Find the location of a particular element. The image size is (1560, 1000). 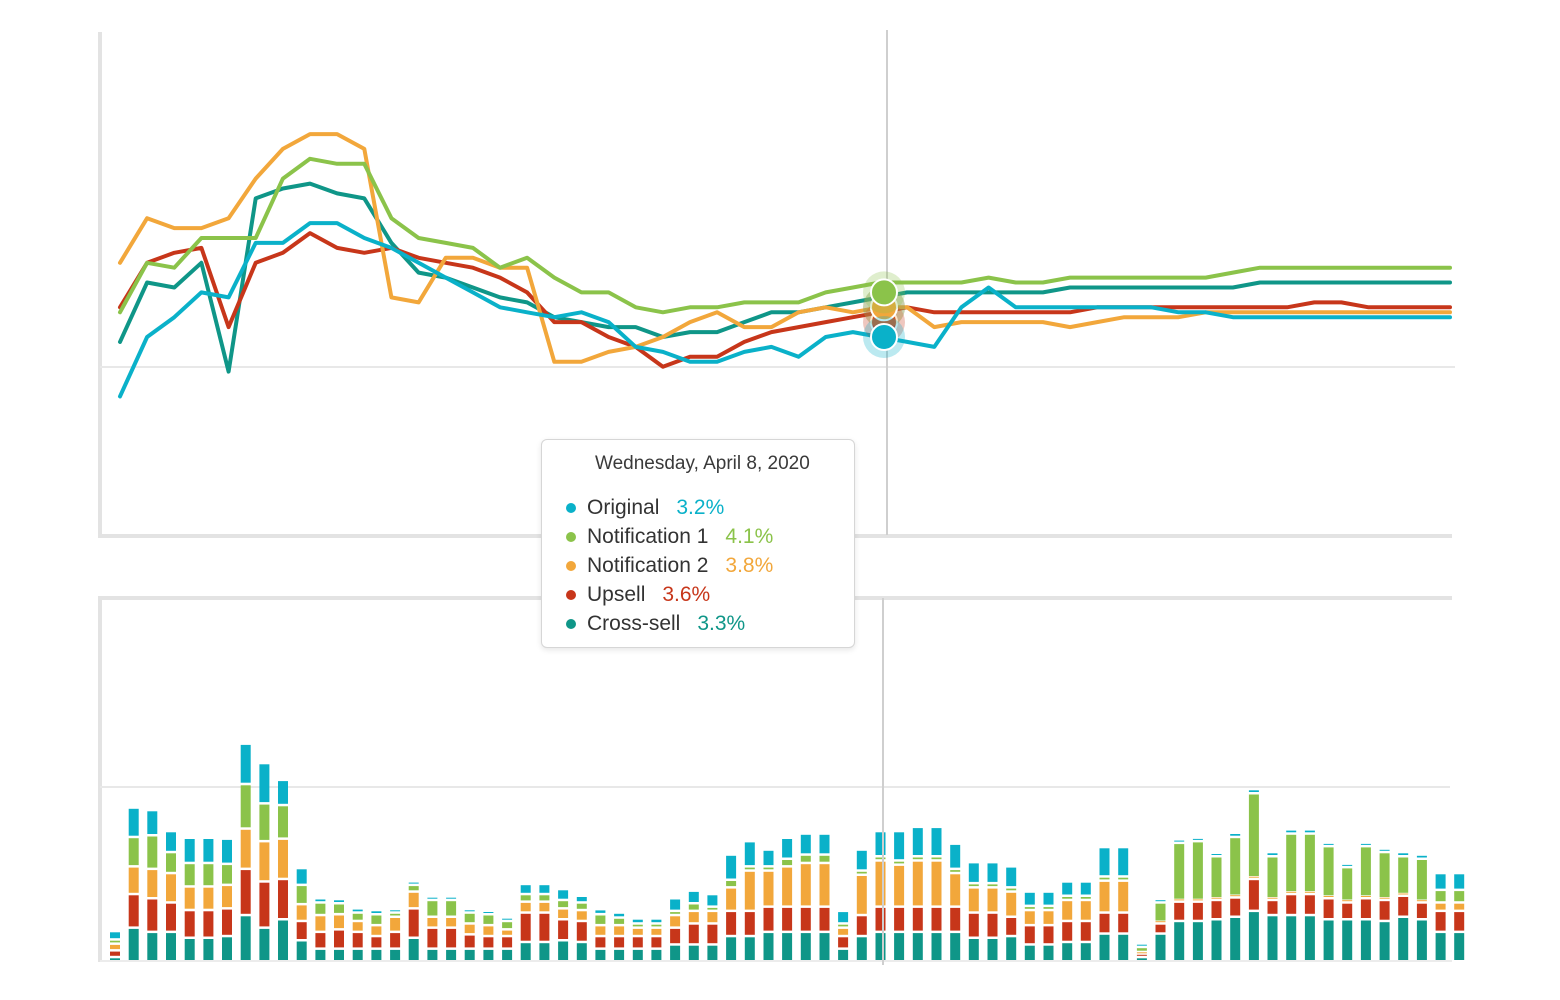

tooltip-series-name: Notification 1 is located at coordinates (648, 536).